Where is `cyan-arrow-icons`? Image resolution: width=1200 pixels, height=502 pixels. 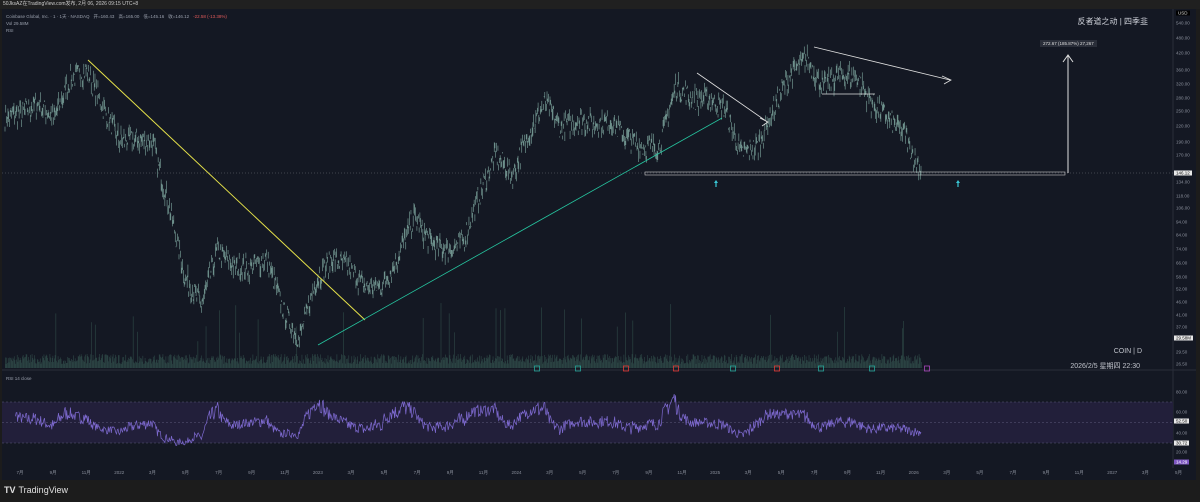
cyan-arrow-icons is located at coordinates (837, 183).